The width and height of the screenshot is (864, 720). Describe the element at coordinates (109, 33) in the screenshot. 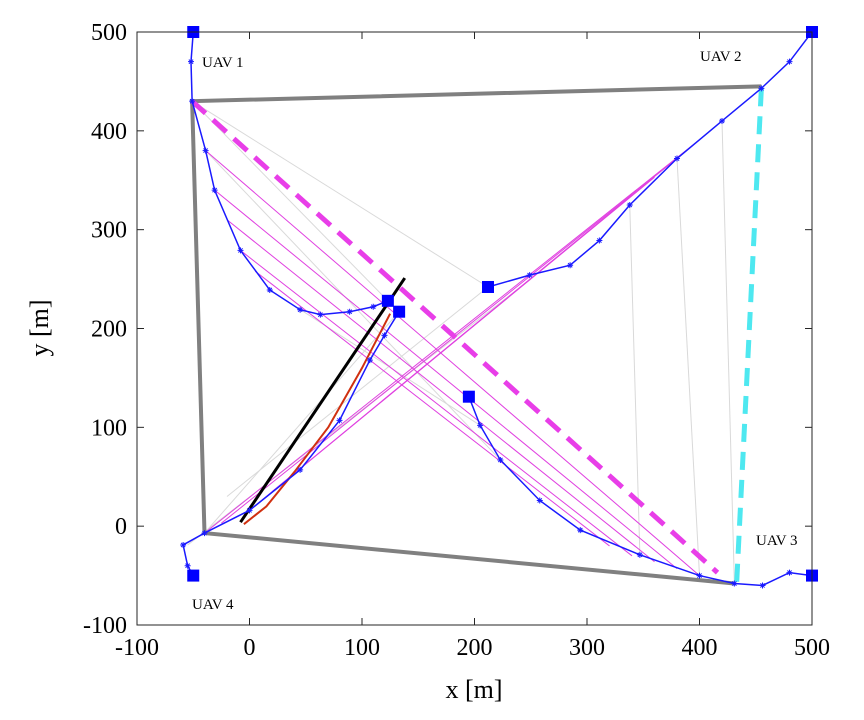

I see `y-tick-label: 500` at that location.